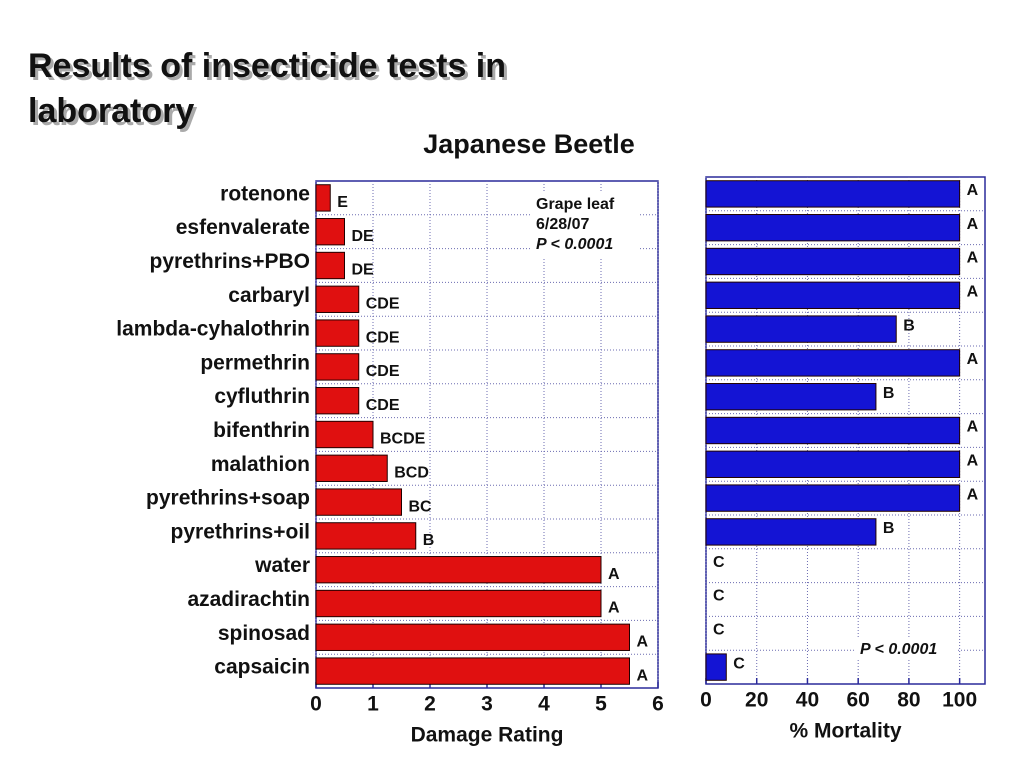 Image resolution: width=1024 pixels, height=768 pixels. I want to click on x-tick-label: 20, so click(756, 700).